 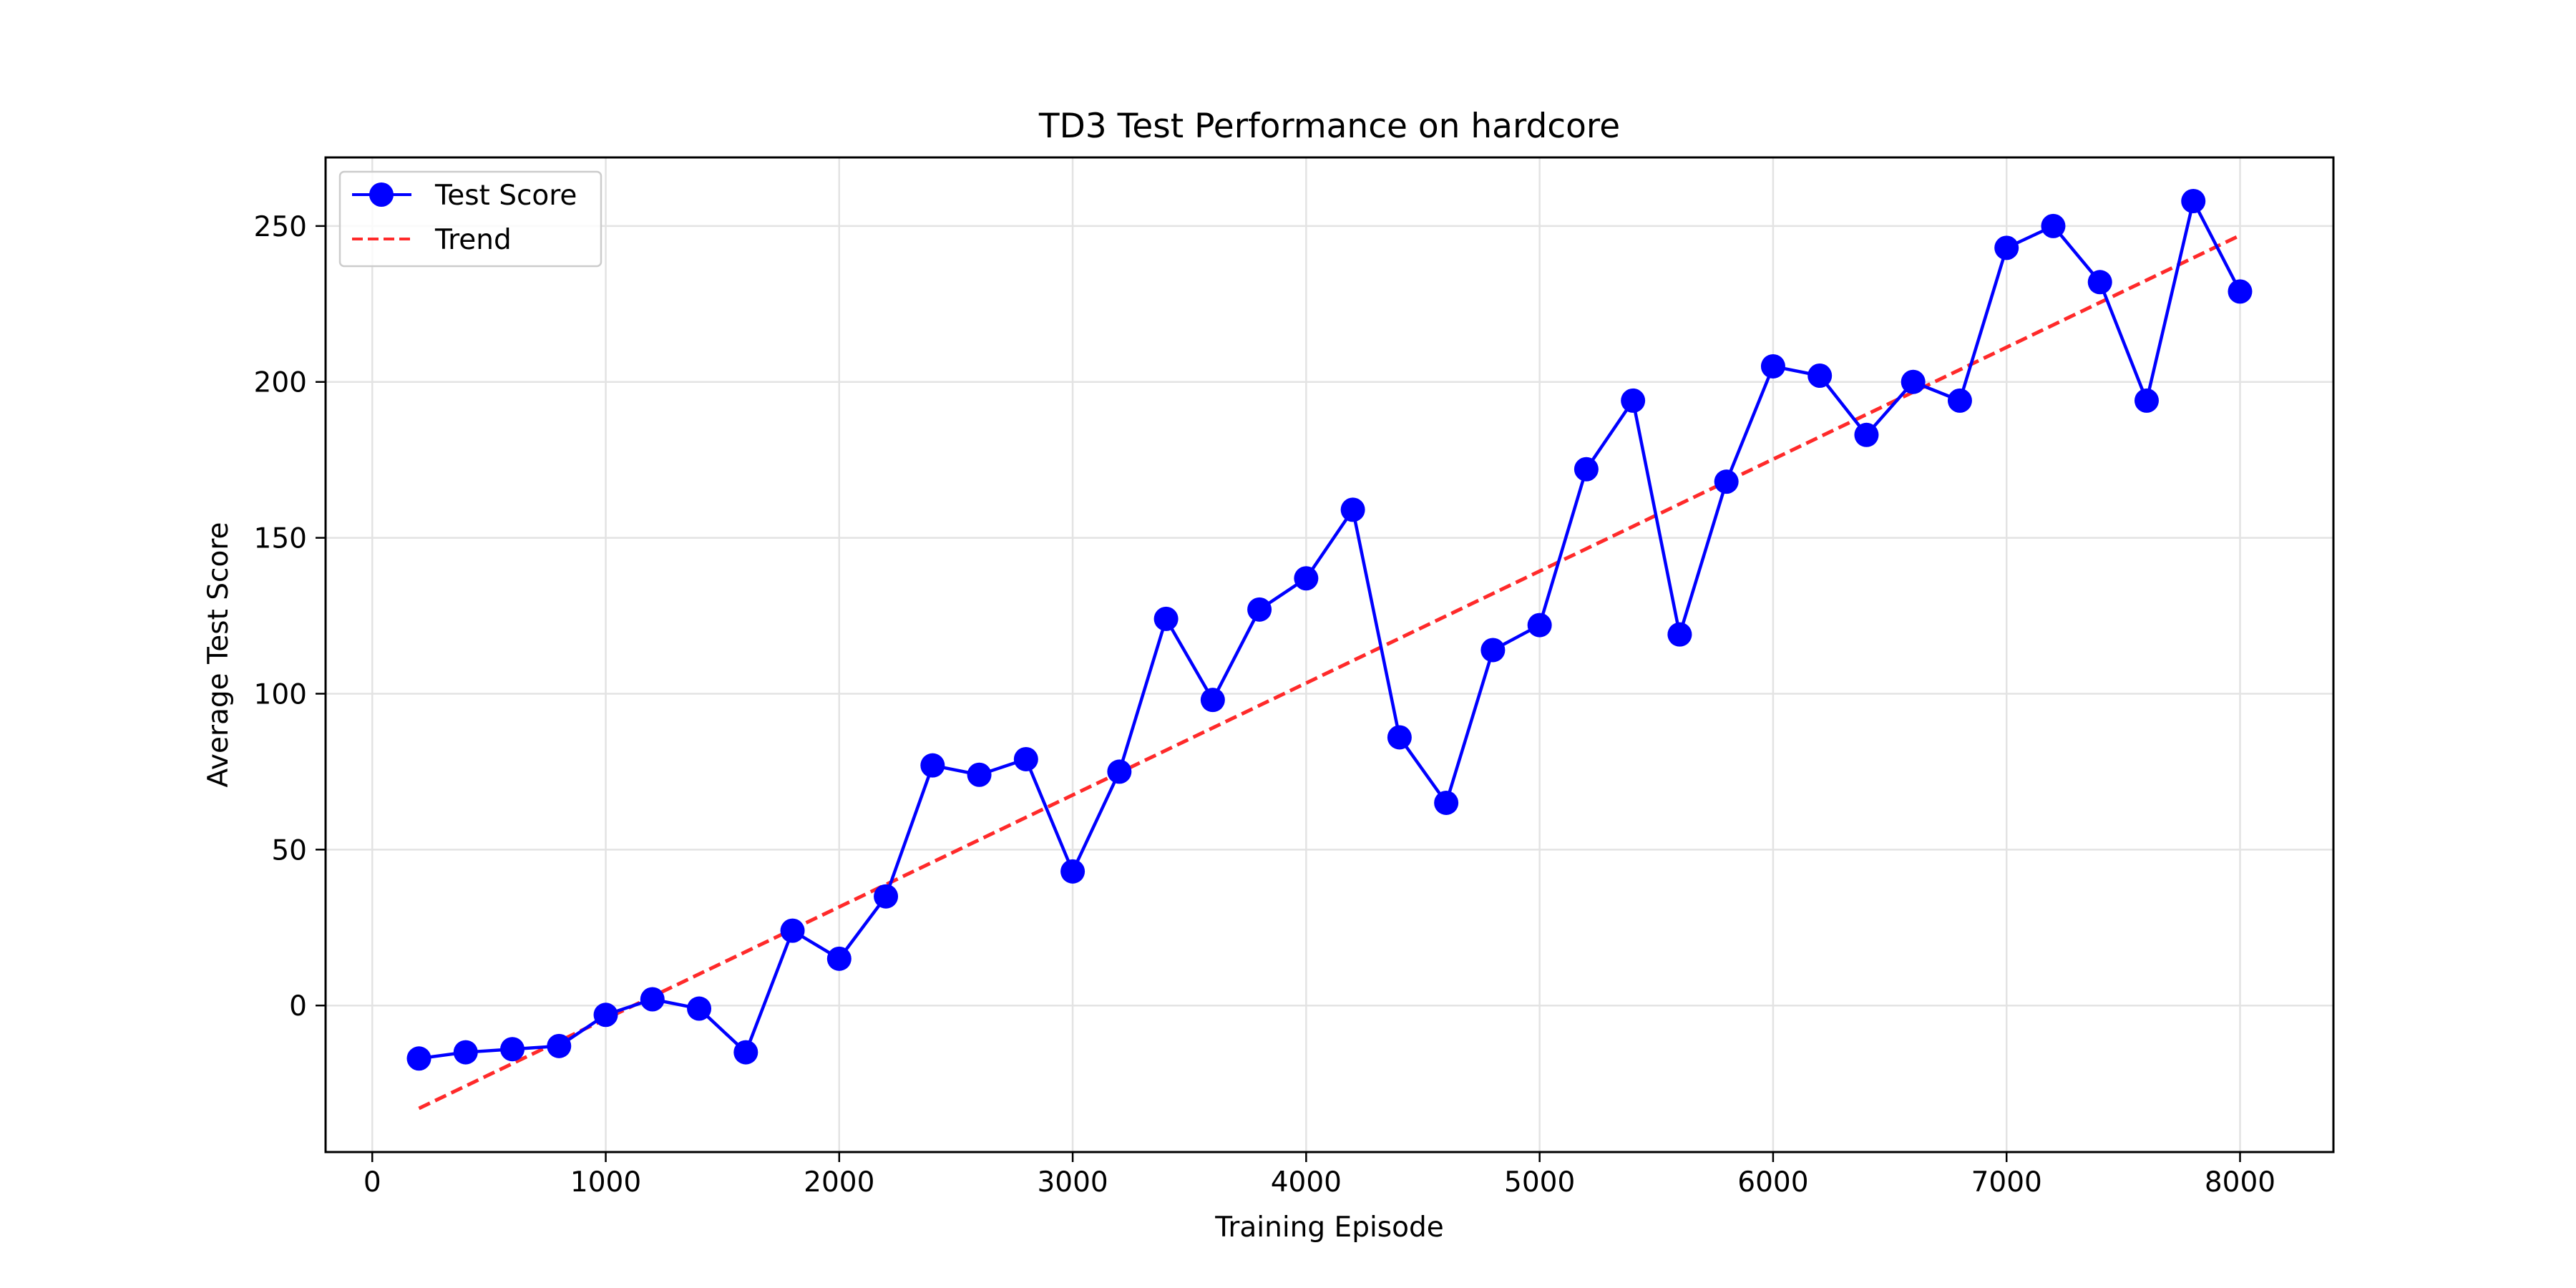 What do you see at coordinates (839, 1182) in the screenshot?
I see `x-tick-label: 2000` at bounding box center [839, 1182].